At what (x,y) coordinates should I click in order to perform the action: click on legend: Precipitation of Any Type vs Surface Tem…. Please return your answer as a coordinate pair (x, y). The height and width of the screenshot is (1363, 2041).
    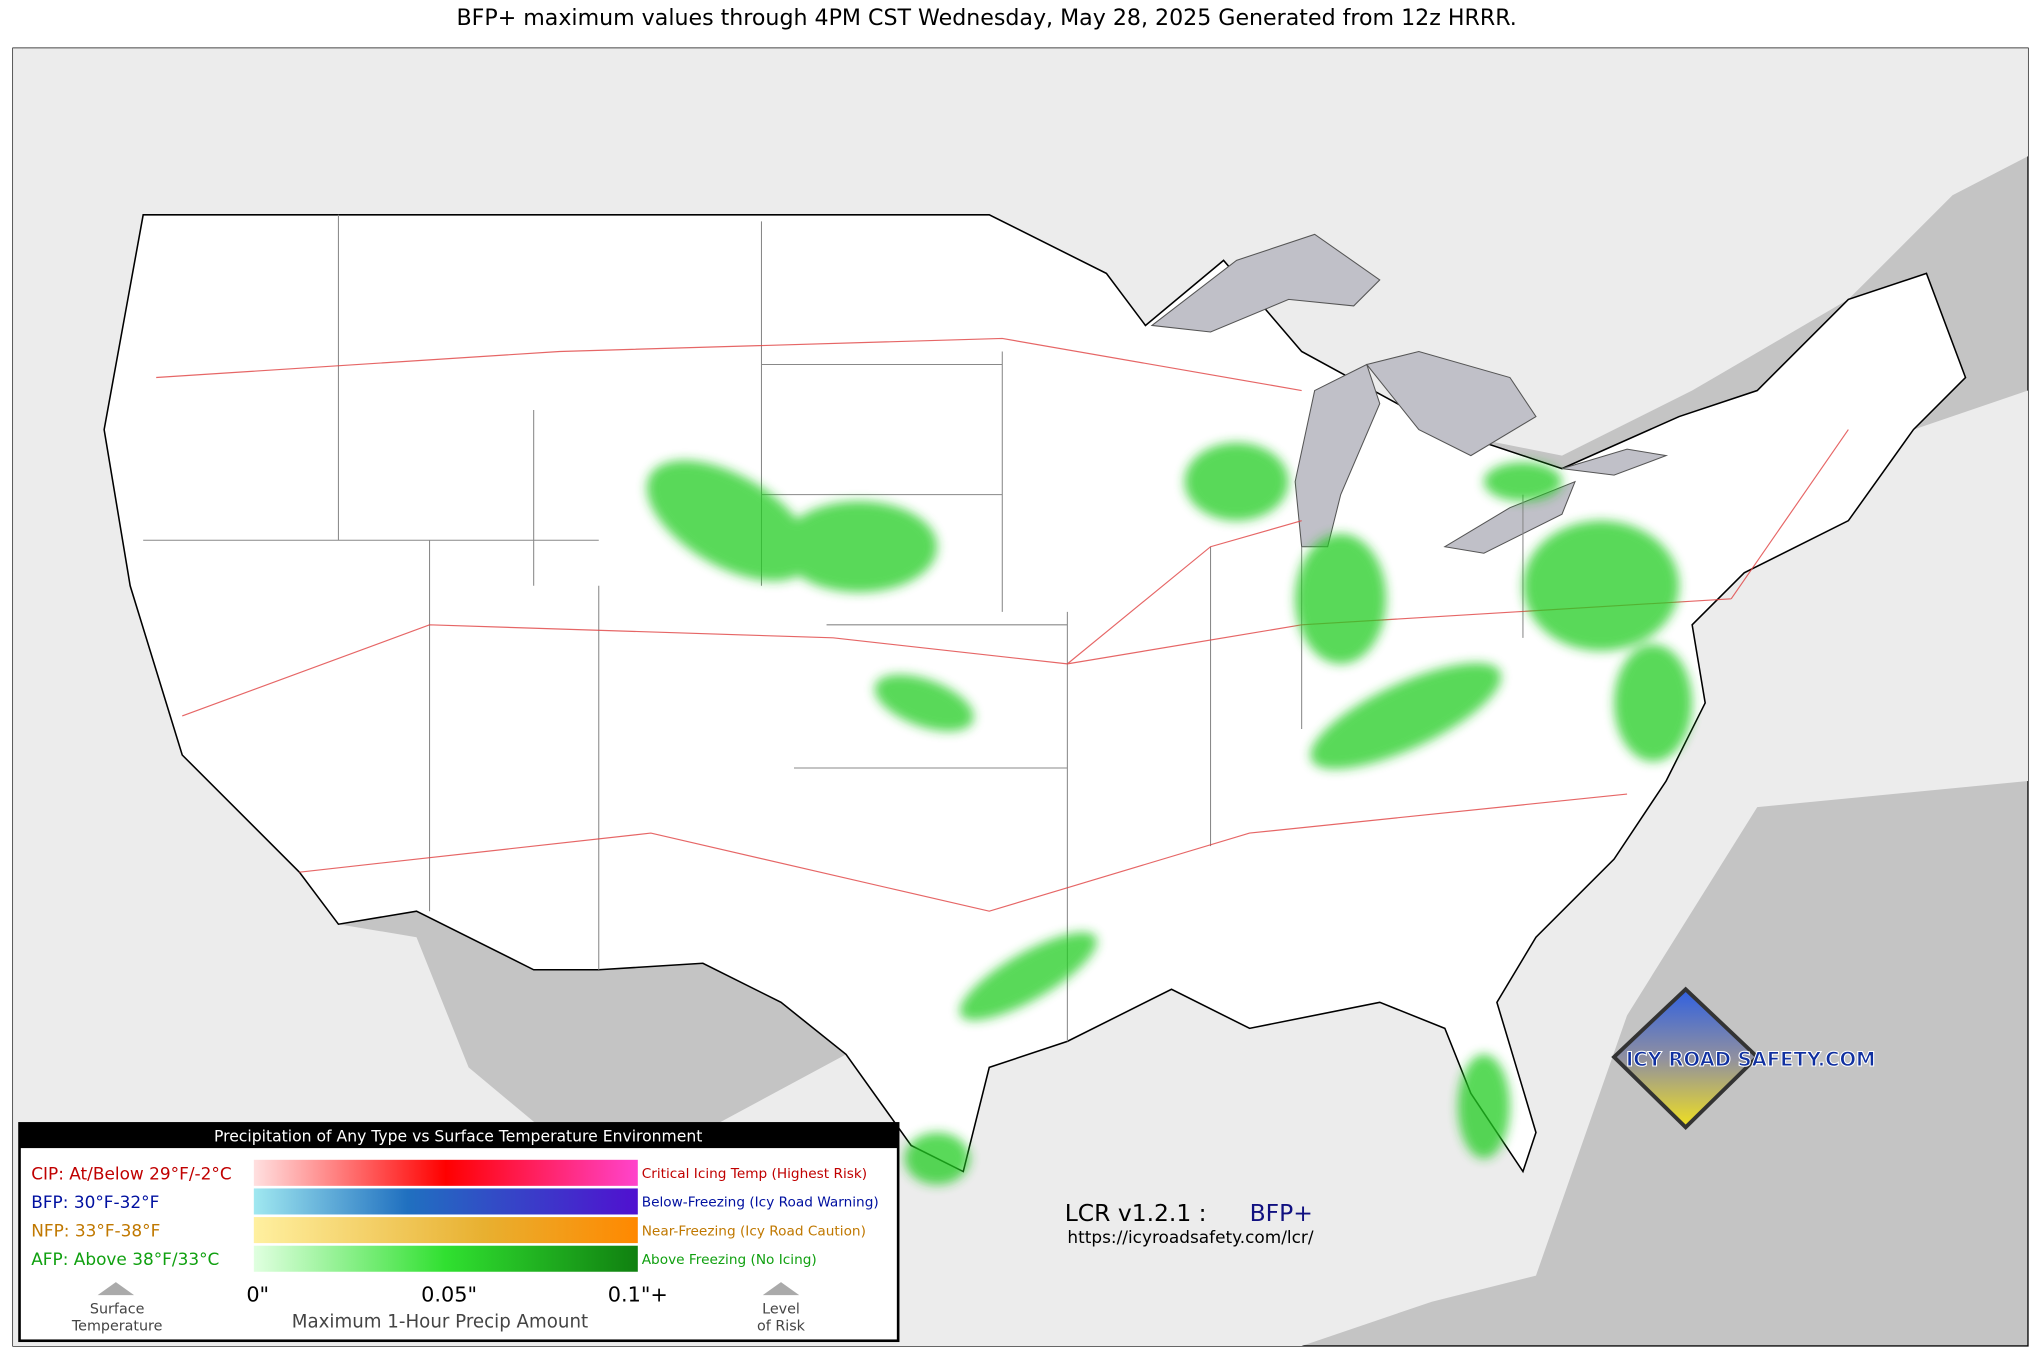
    Looking at the image, I should click on (459, 1232).